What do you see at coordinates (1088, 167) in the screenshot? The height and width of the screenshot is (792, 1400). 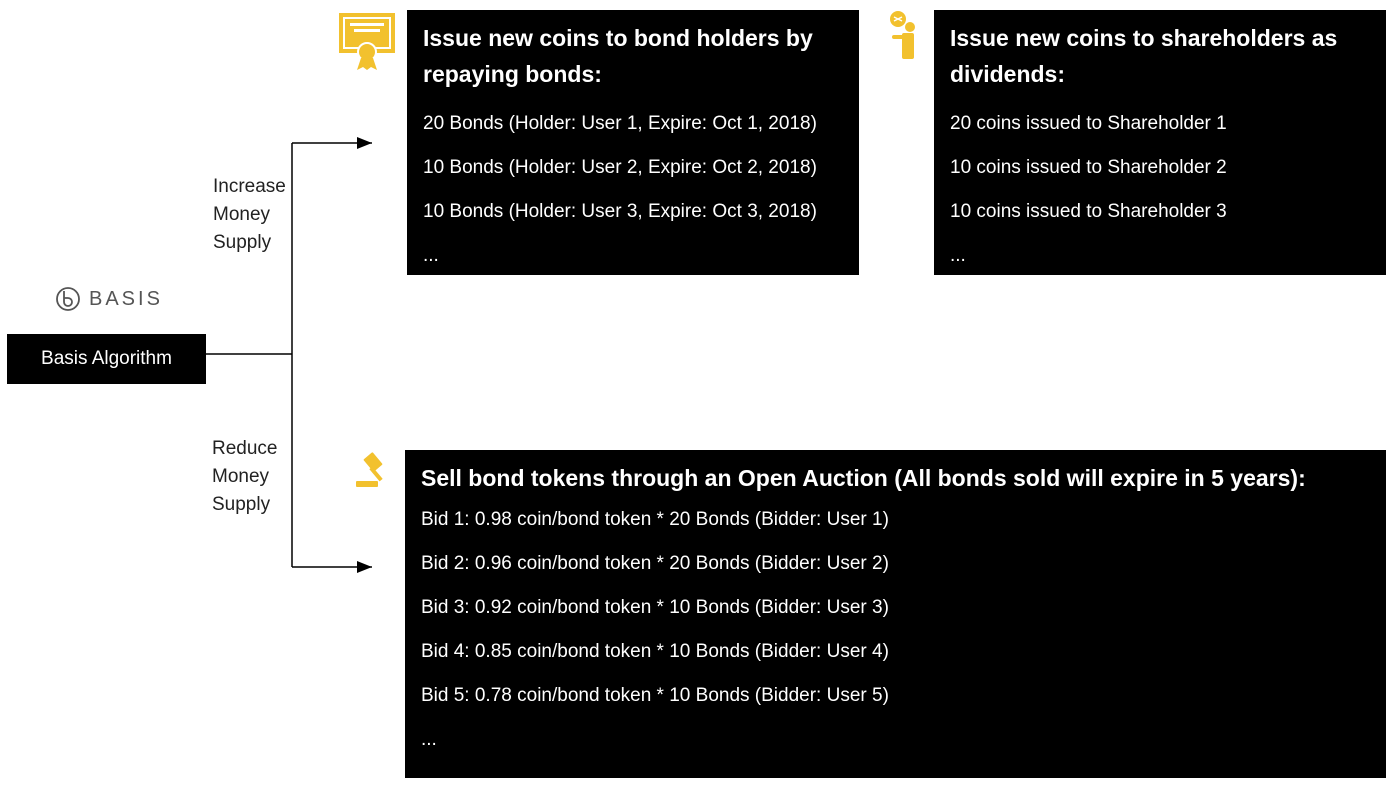 I see `list-item: 10 coins issued to Shareholder 2` at bounding box center [1088, 167].